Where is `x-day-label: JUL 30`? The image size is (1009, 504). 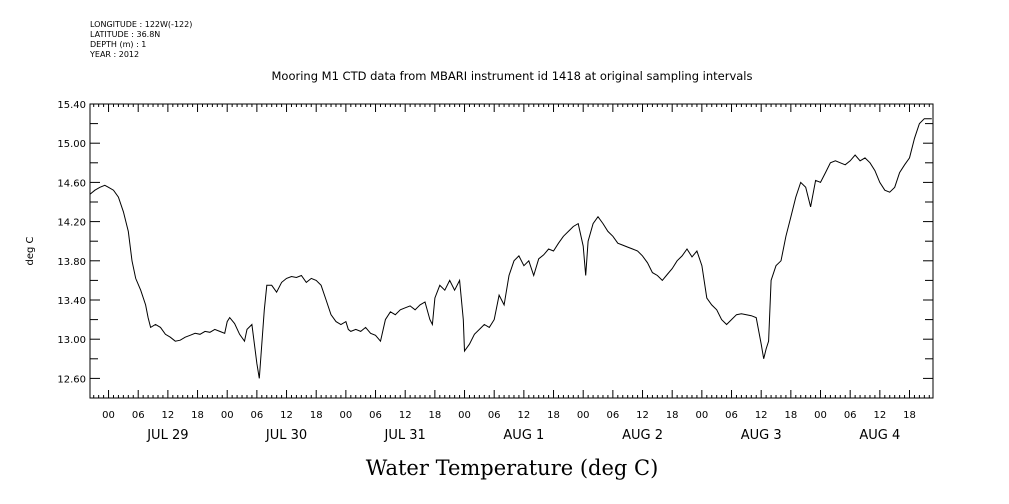
x-day-label: JUL 30 is located at coordinates (286, 435).